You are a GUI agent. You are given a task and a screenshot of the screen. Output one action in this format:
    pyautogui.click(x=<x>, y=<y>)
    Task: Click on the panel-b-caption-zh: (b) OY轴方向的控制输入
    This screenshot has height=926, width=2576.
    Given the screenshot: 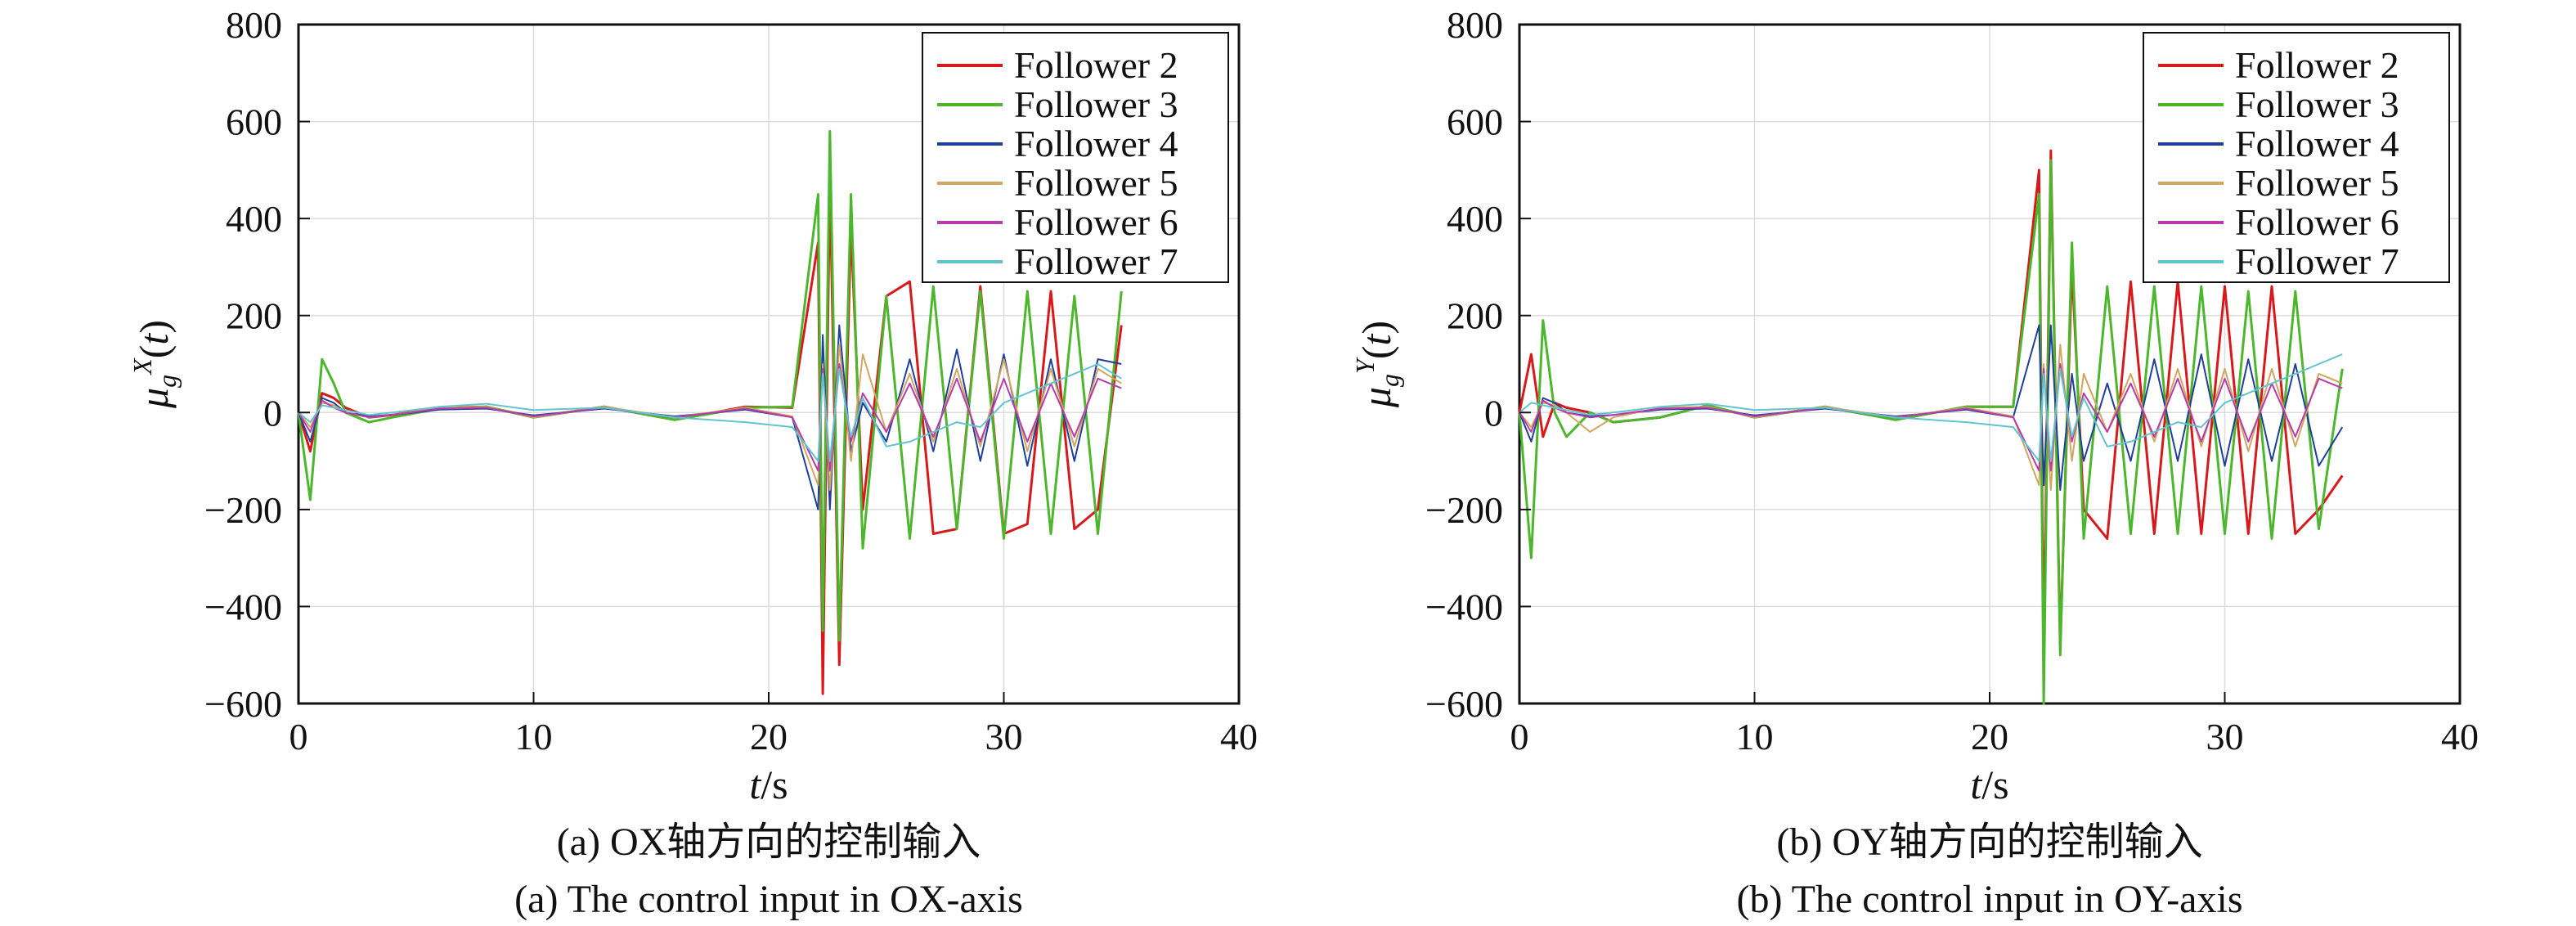 What is the action you would take?
    pyautogui.click(x=1989, y=842)
    